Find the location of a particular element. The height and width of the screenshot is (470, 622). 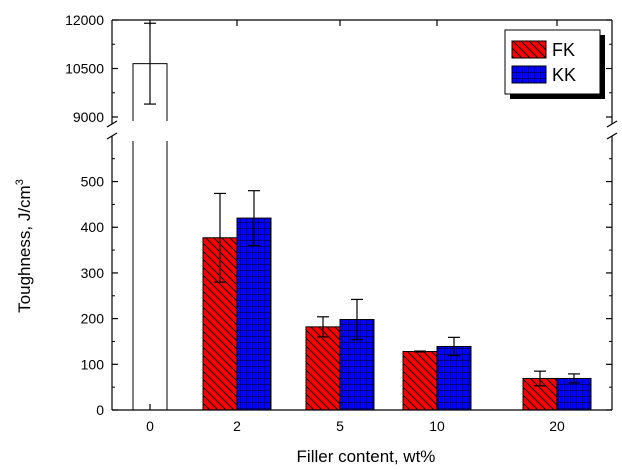

y-axis-title: Toughness, J/cm3 is located at coordinates (24, 246).